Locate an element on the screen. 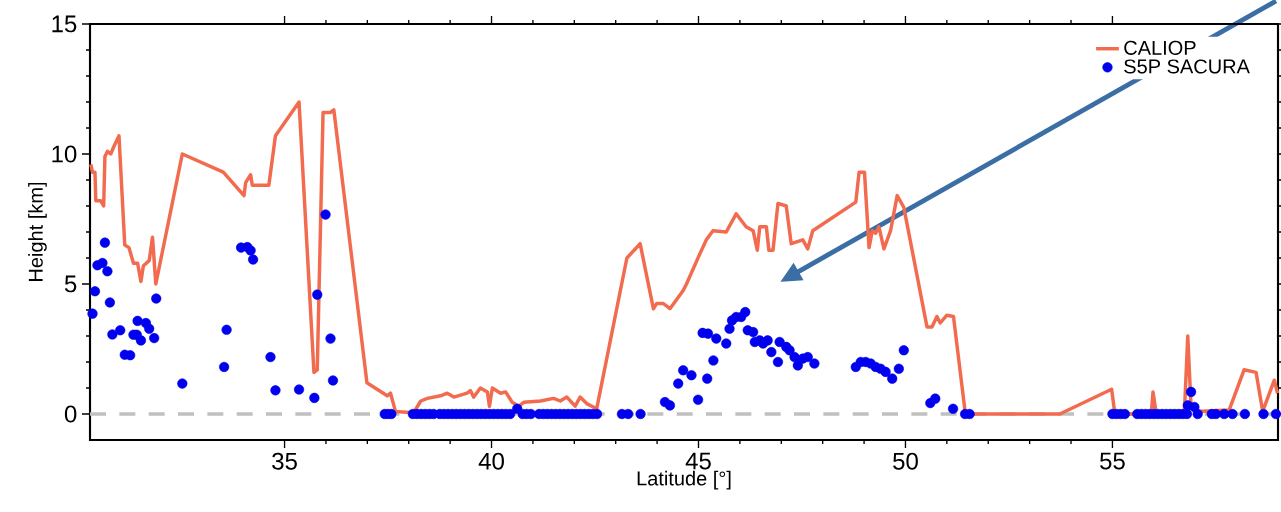 Image resolution: width=1281 pixels, height=512 pixels. x-tick-label: 35 is located at coordinates (284, 461).